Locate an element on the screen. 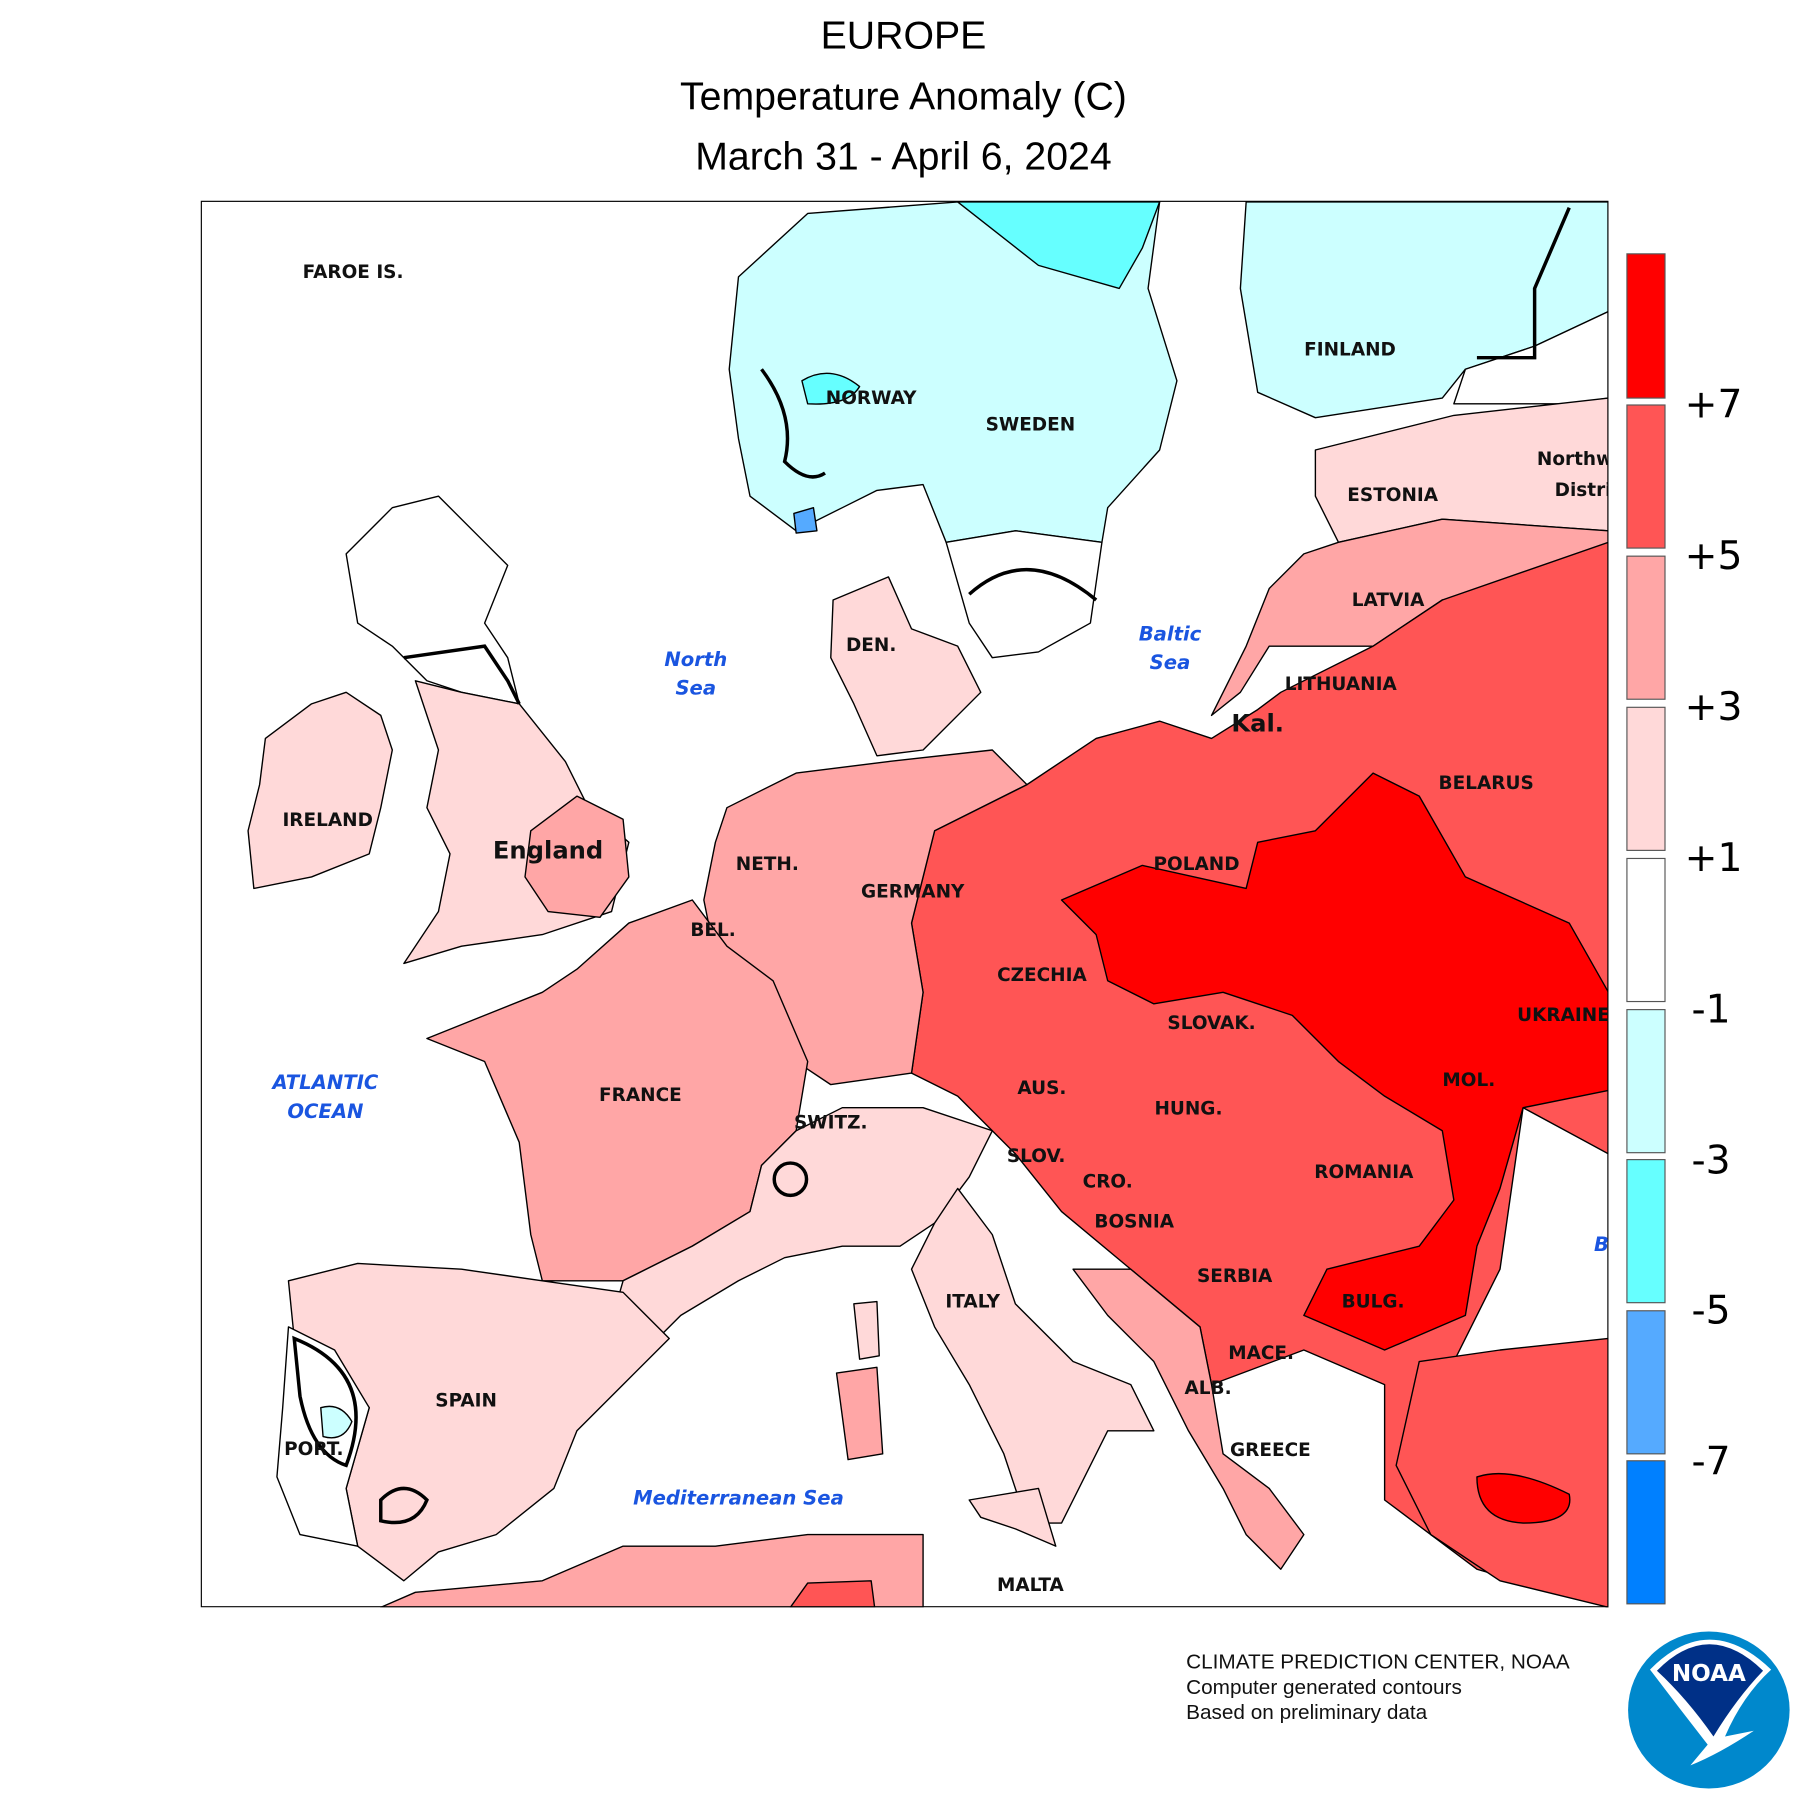 The image size is (1800, 1800). legend-label: -5 is located at coordinates (1711, 1310).